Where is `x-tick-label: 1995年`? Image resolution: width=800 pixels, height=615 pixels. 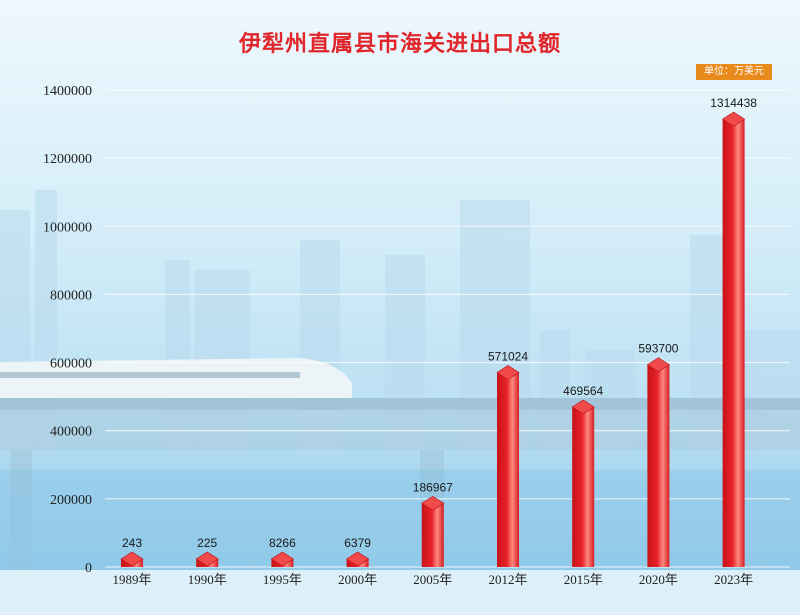
x-tick-label: 1995年 is located at coordinates (282, 579).